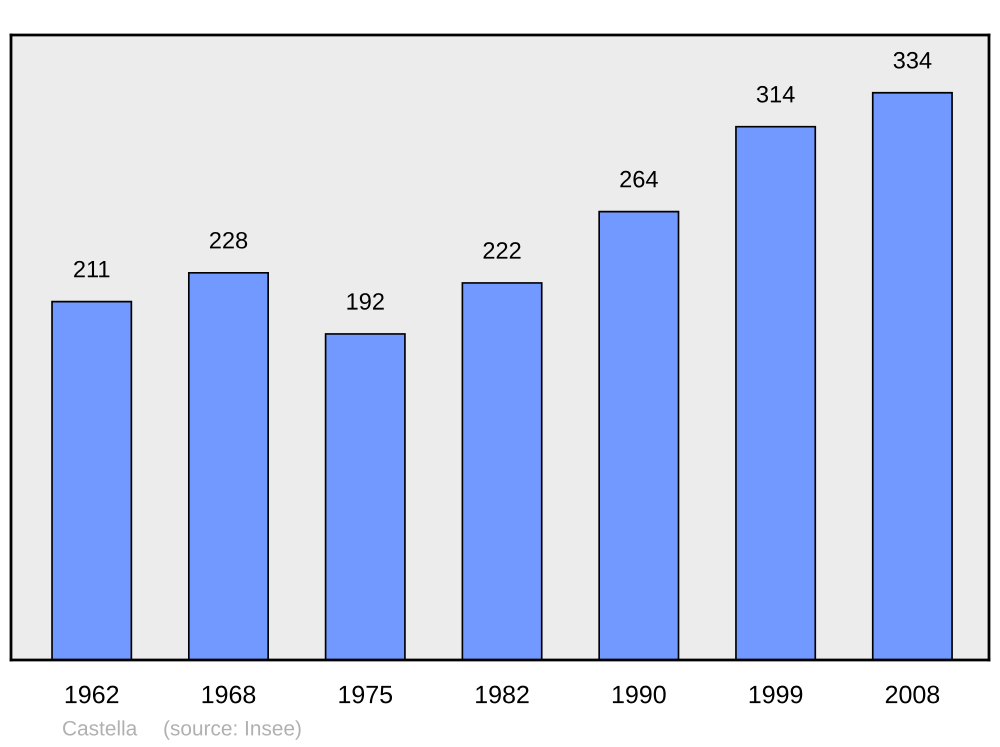 The height and width of the screenshot is (747, 1000). Describe the element at coordinates (229, 695) in the screenshot. I see `x-tick-label: 1968` at that location.